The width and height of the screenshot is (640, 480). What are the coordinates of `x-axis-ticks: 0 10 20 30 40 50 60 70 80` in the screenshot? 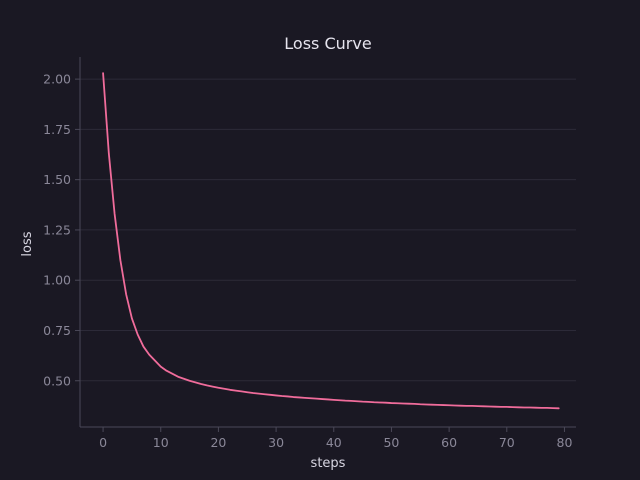 It's located at (335, 438).